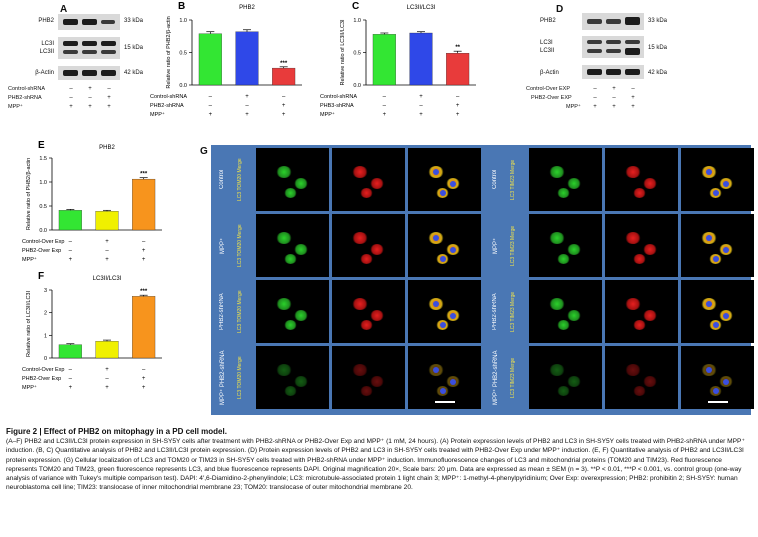 Image resolution: width=758 pixels, height=537 pixels. Describe the element at coordinates (29, 194) in the screenshot. I see `y-axis-label: Relative ratio of PHB2/β-actin` at that location.